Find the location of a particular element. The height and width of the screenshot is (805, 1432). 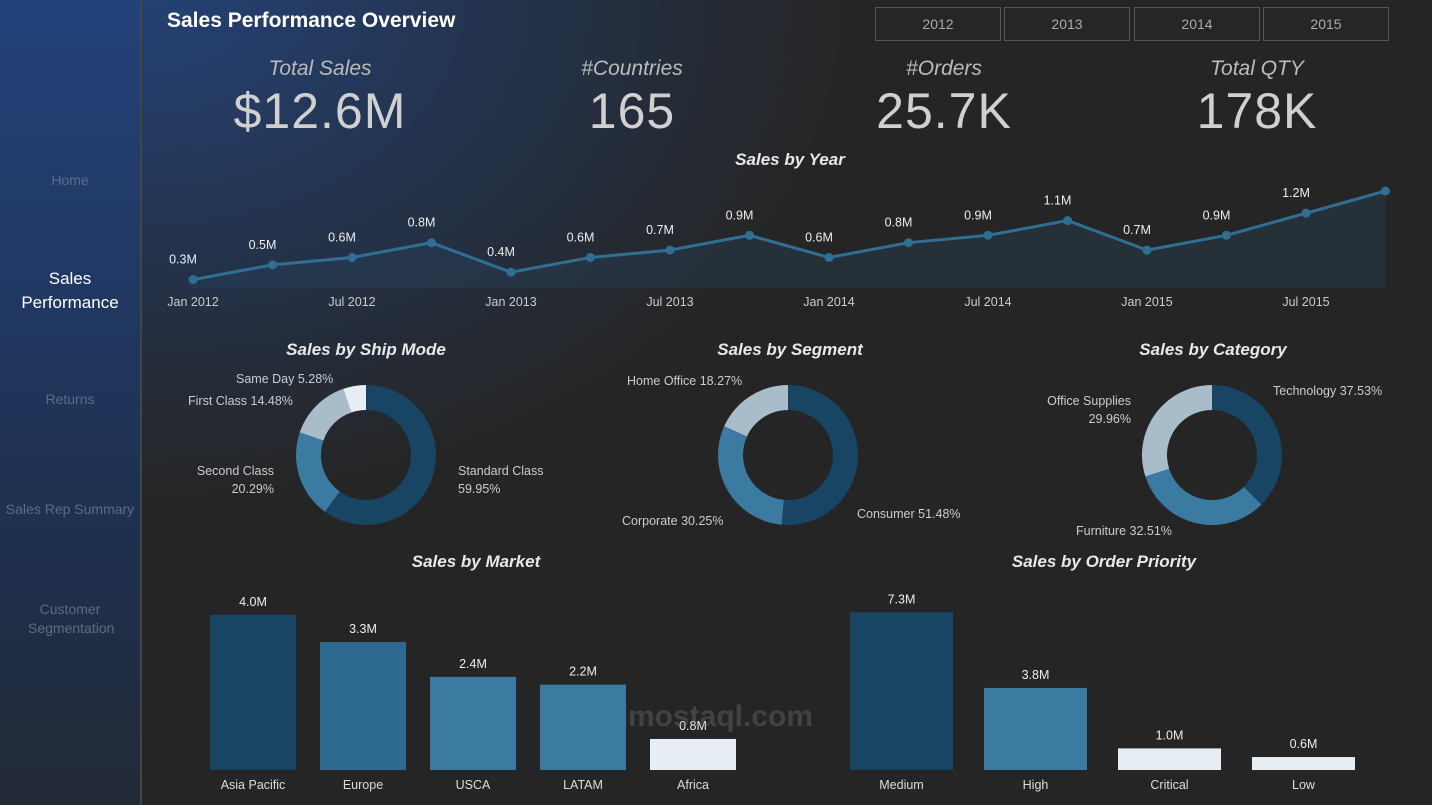

bar-europe is located at coordinates (363, 705).